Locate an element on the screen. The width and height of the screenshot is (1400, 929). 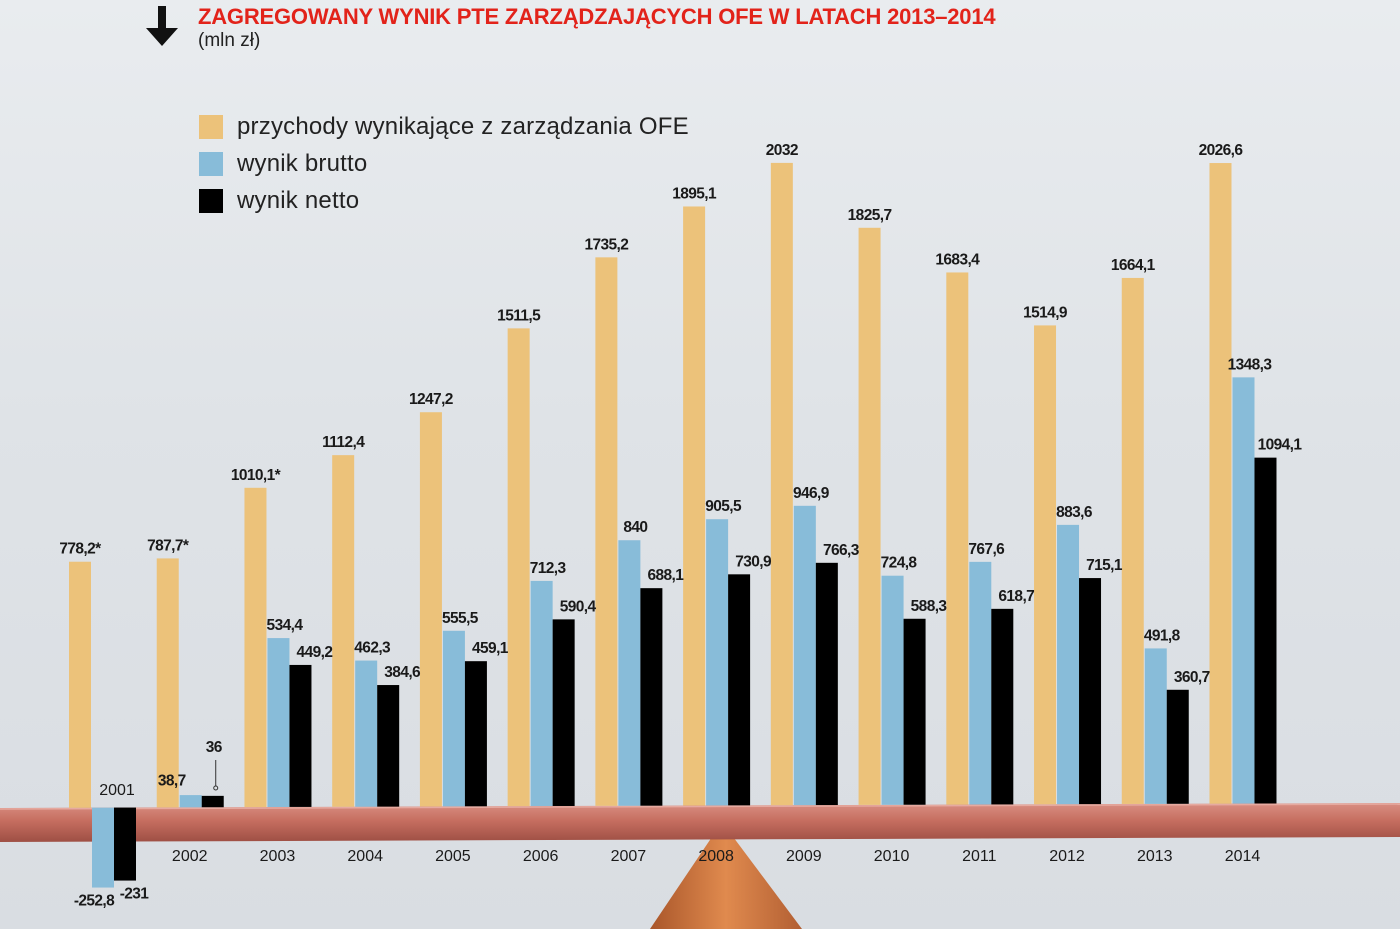
label-przychody-2002: 787,7* is located at coordinates (168, 545).